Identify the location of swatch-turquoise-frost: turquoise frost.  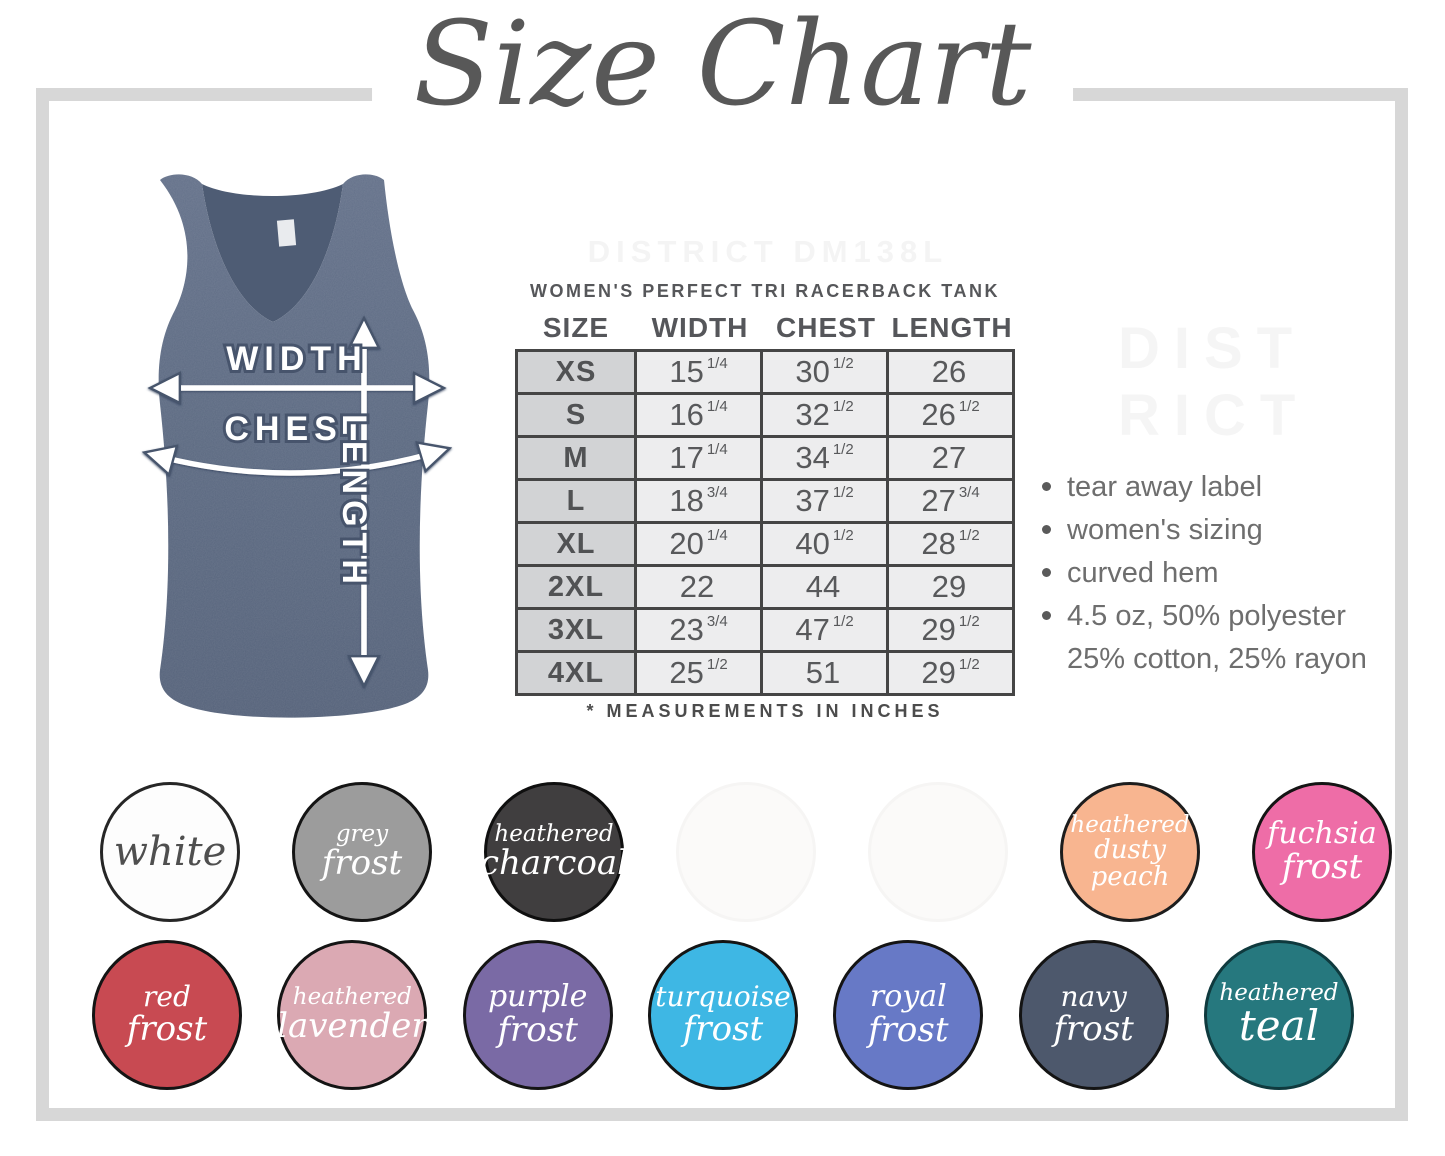
(722, 1015).